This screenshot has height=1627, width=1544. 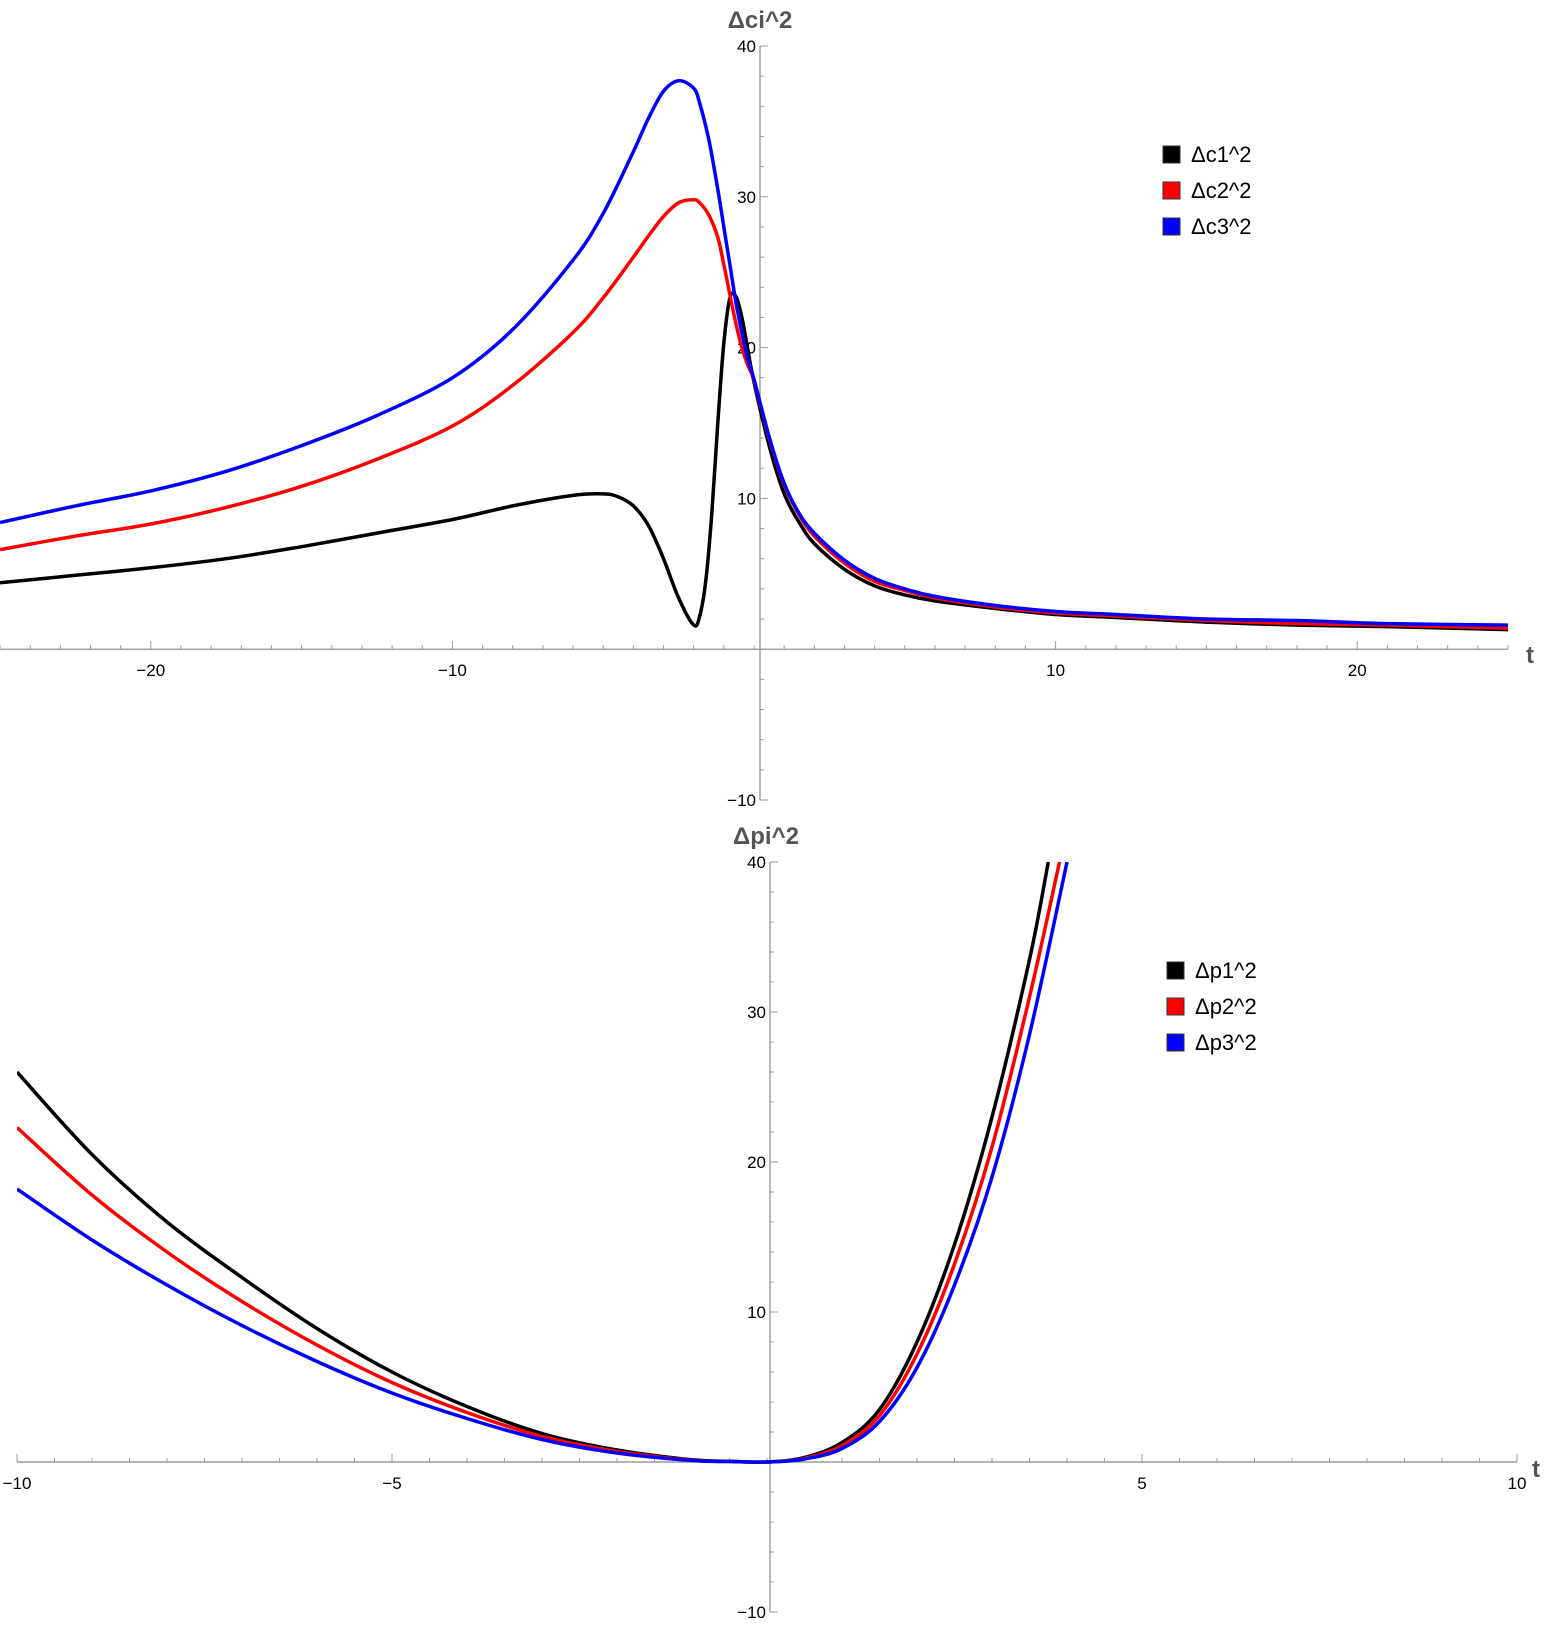 What do you see at coordinates (756, 1162) in the screenshot?
I see `y-tick-label: 20` at bounding box center [756, 1162].